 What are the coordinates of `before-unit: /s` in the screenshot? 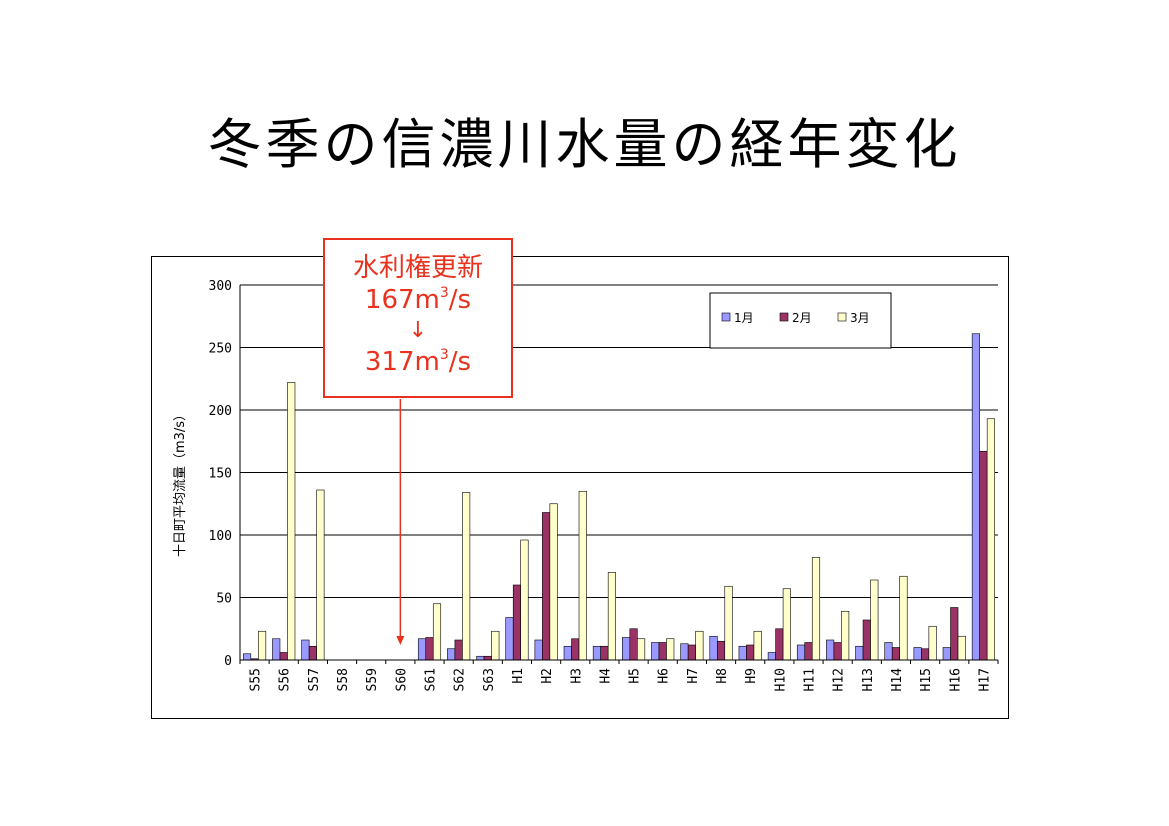 It's located at (460, 300).